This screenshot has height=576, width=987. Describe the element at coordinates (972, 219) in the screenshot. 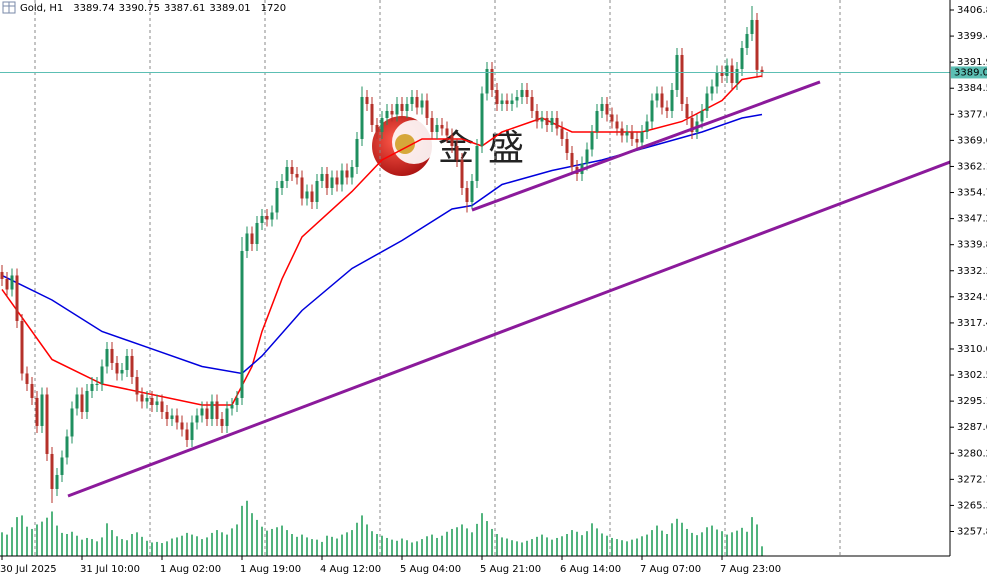

I see `y-tick-label: 3347.25` at that location.